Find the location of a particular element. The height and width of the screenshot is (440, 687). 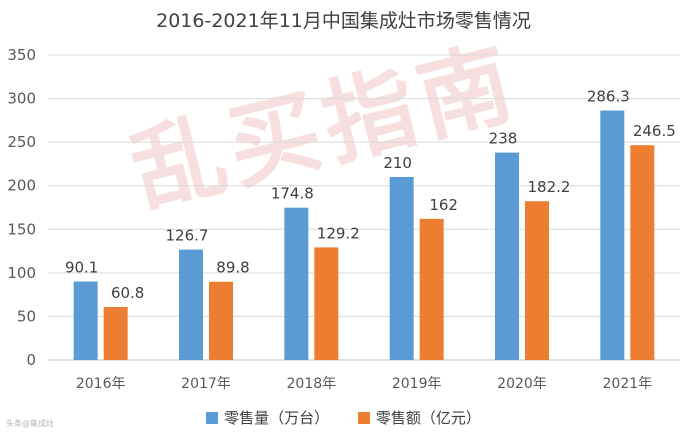

y-tick-label: 50 is located at coordinates (26, 316).